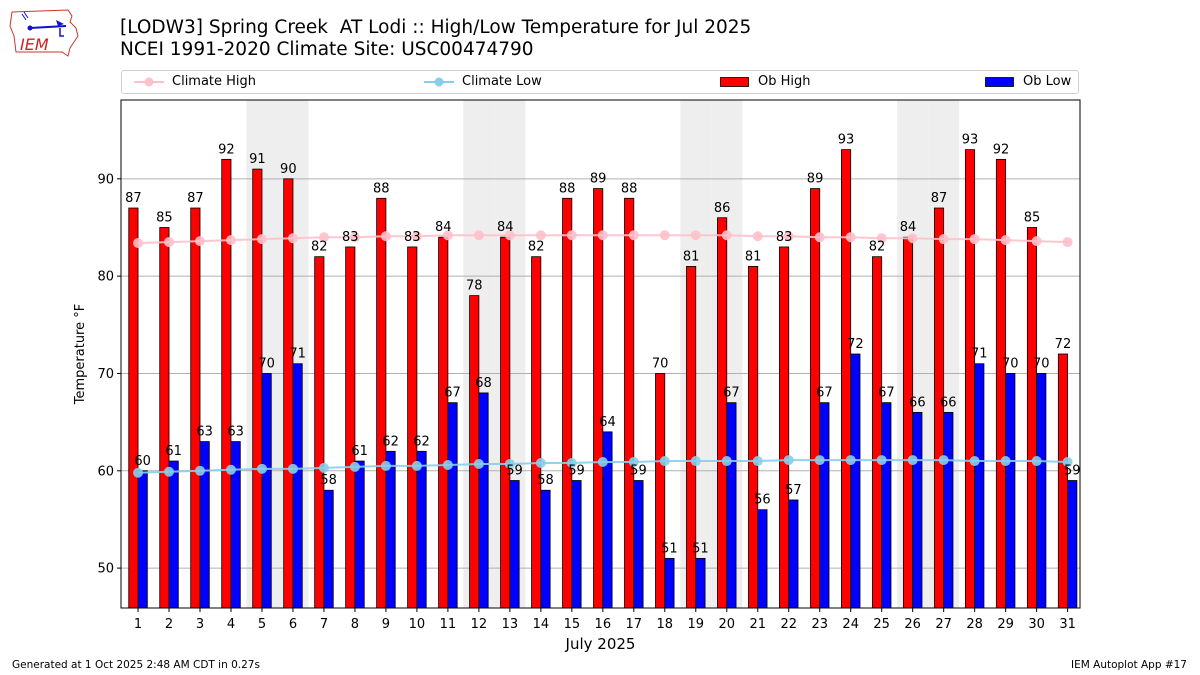 This screenshot has height=675, width=1200. What do you see at coordinates (541, 624) in the screenshot?
I see `x-tick-label: 14` at bounding box center [541, 624].